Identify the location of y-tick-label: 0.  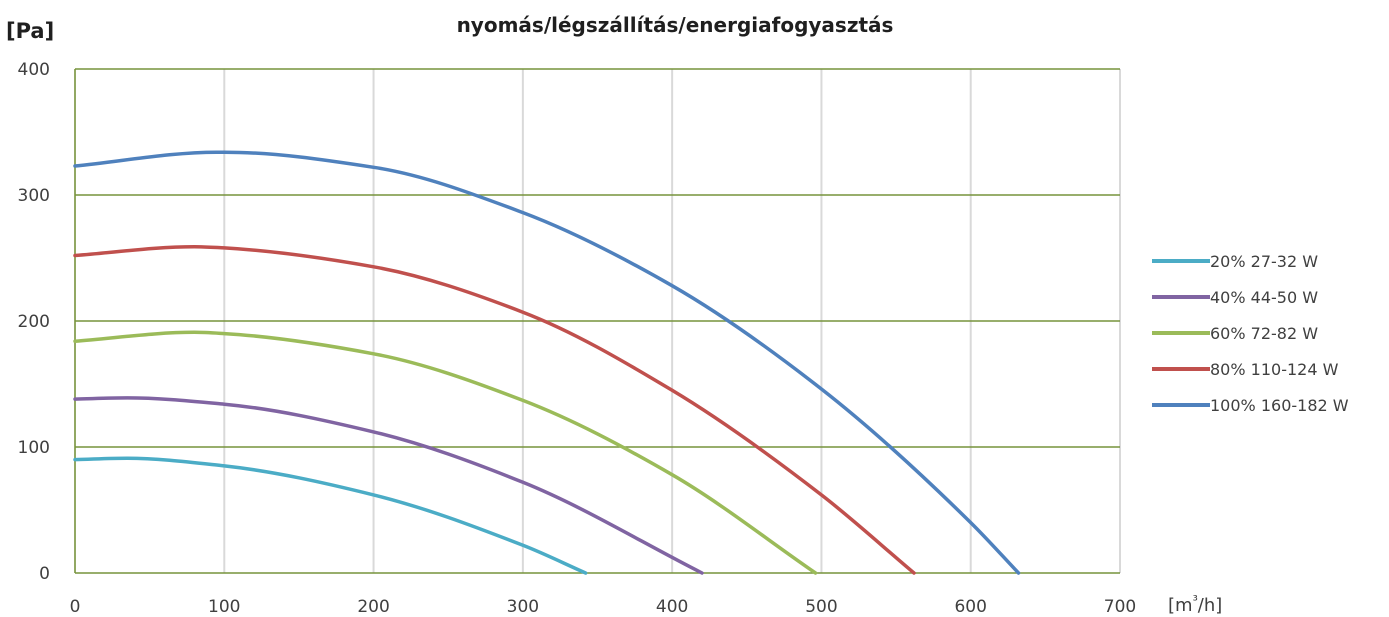
(44, 574).